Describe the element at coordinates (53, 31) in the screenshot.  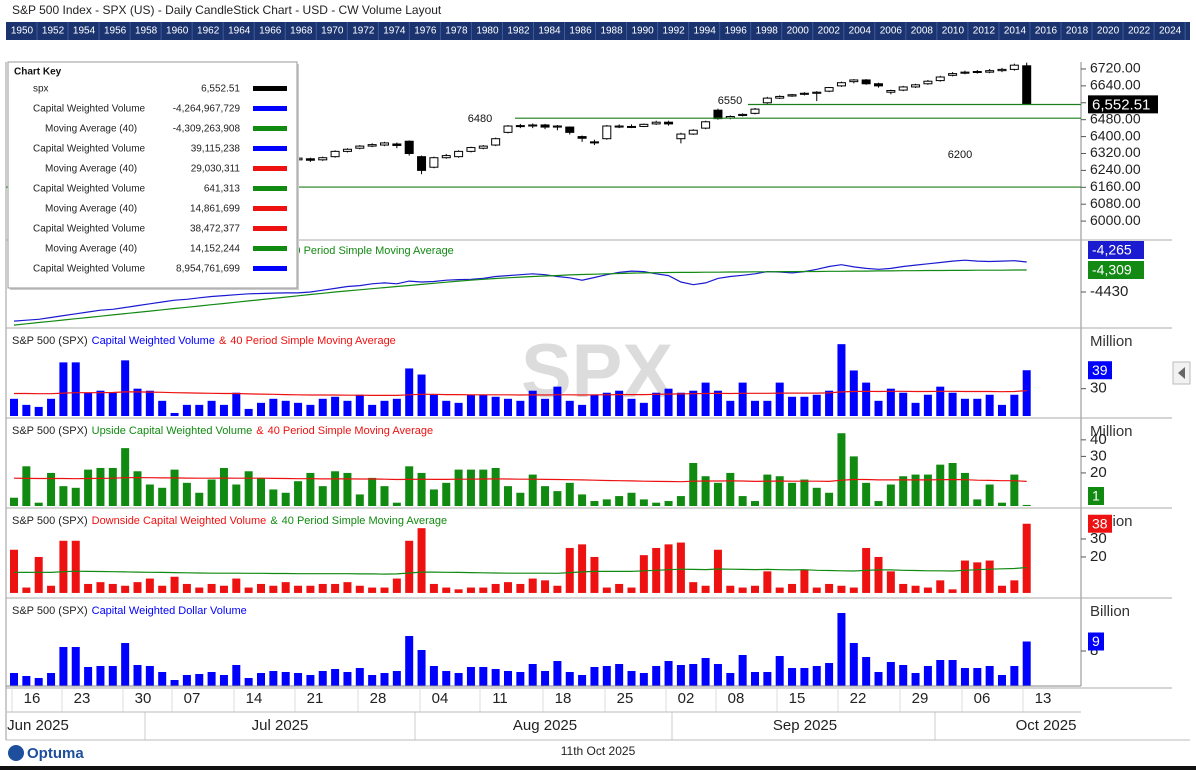
I see `timeline-year: 1952` at that location.